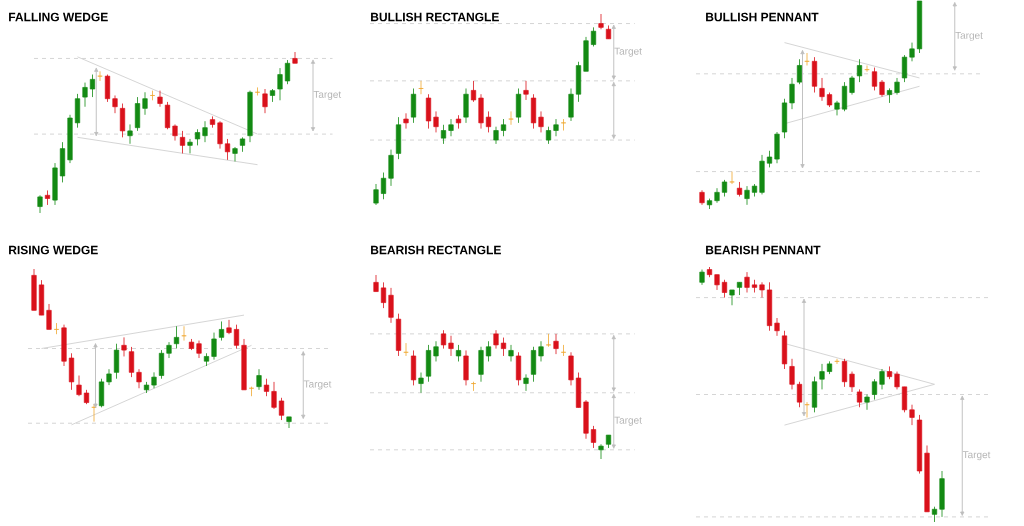  What do you see at coordinates (436, 250) in the screenshot?
I see `chart-title: BEARISH RECTANGLE` at bounding box center [436, 250].